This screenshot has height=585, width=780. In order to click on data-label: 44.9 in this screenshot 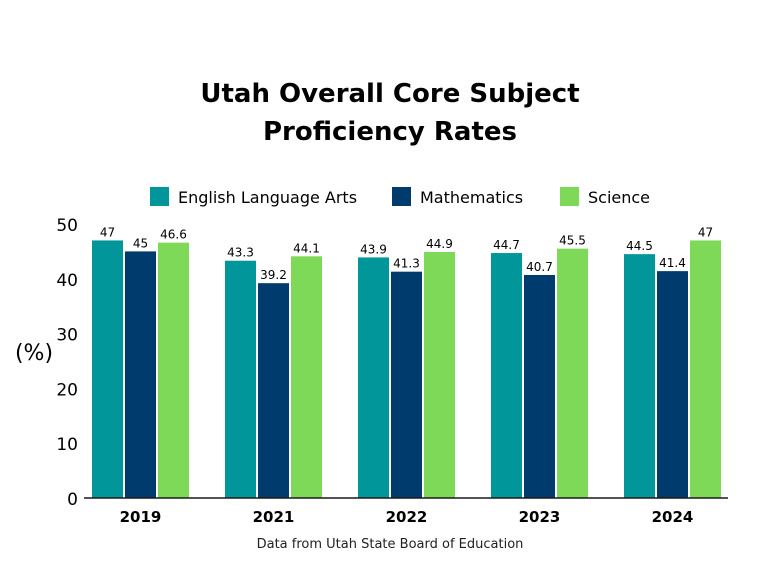, I will do `click(439, 244)`.